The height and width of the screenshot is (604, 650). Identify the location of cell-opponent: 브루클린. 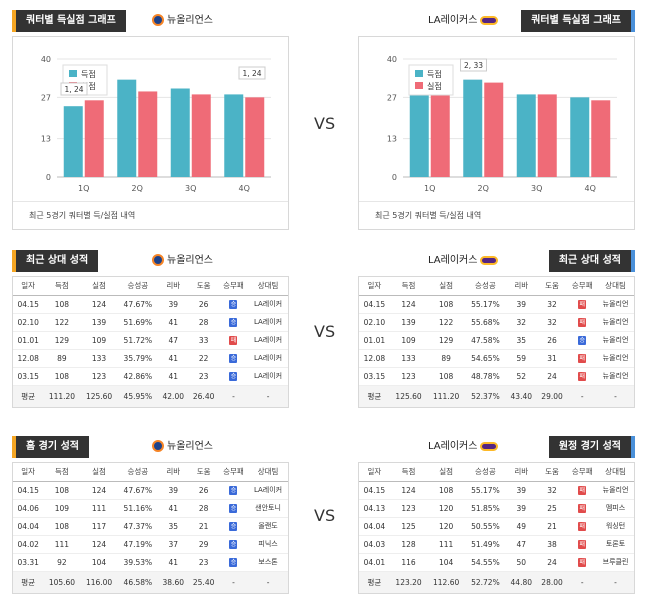
(615, 562).